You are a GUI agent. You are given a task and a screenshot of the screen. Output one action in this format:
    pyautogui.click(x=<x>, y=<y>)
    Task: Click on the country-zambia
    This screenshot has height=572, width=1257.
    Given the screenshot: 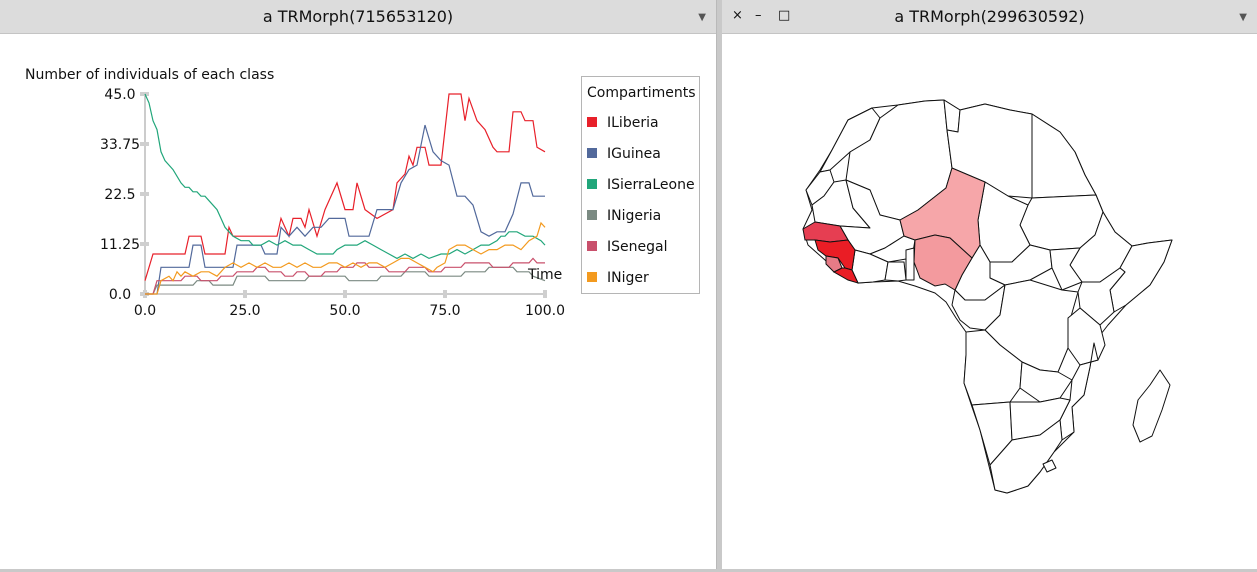 What is the action you would take?
    pyautogui.click(x=1046, y=382)
    